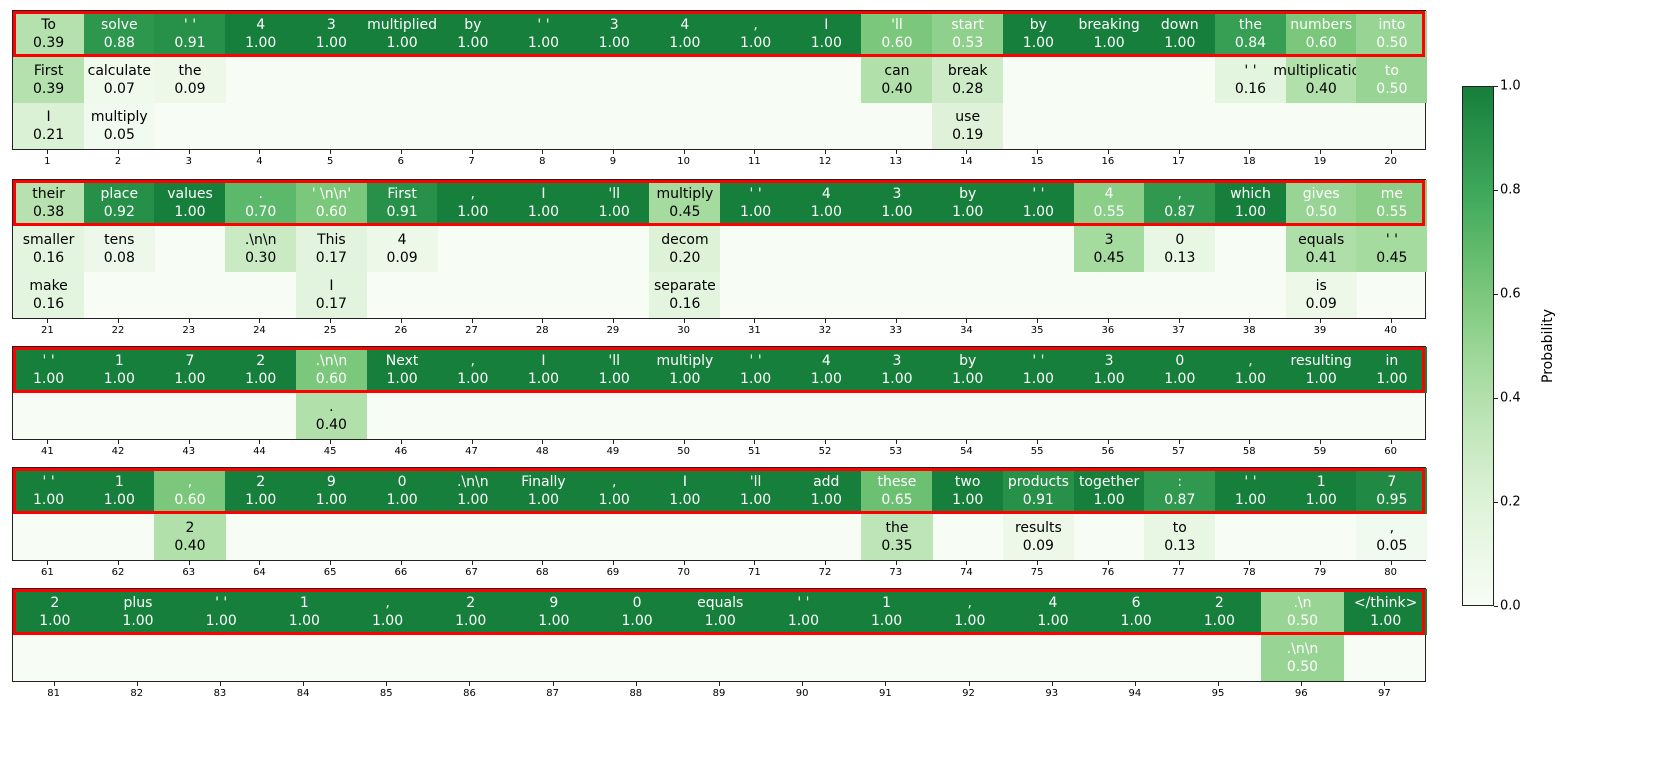  I want to click on x-tick-label: 29, so click(613, 330).